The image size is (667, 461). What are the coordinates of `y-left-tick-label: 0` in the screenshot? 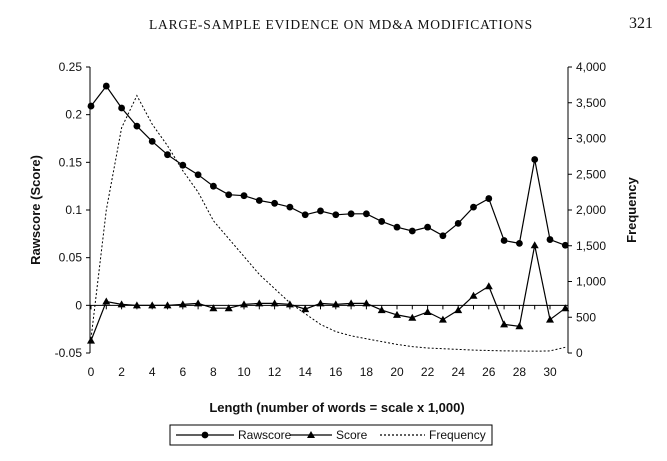 It's located at (78, 305).